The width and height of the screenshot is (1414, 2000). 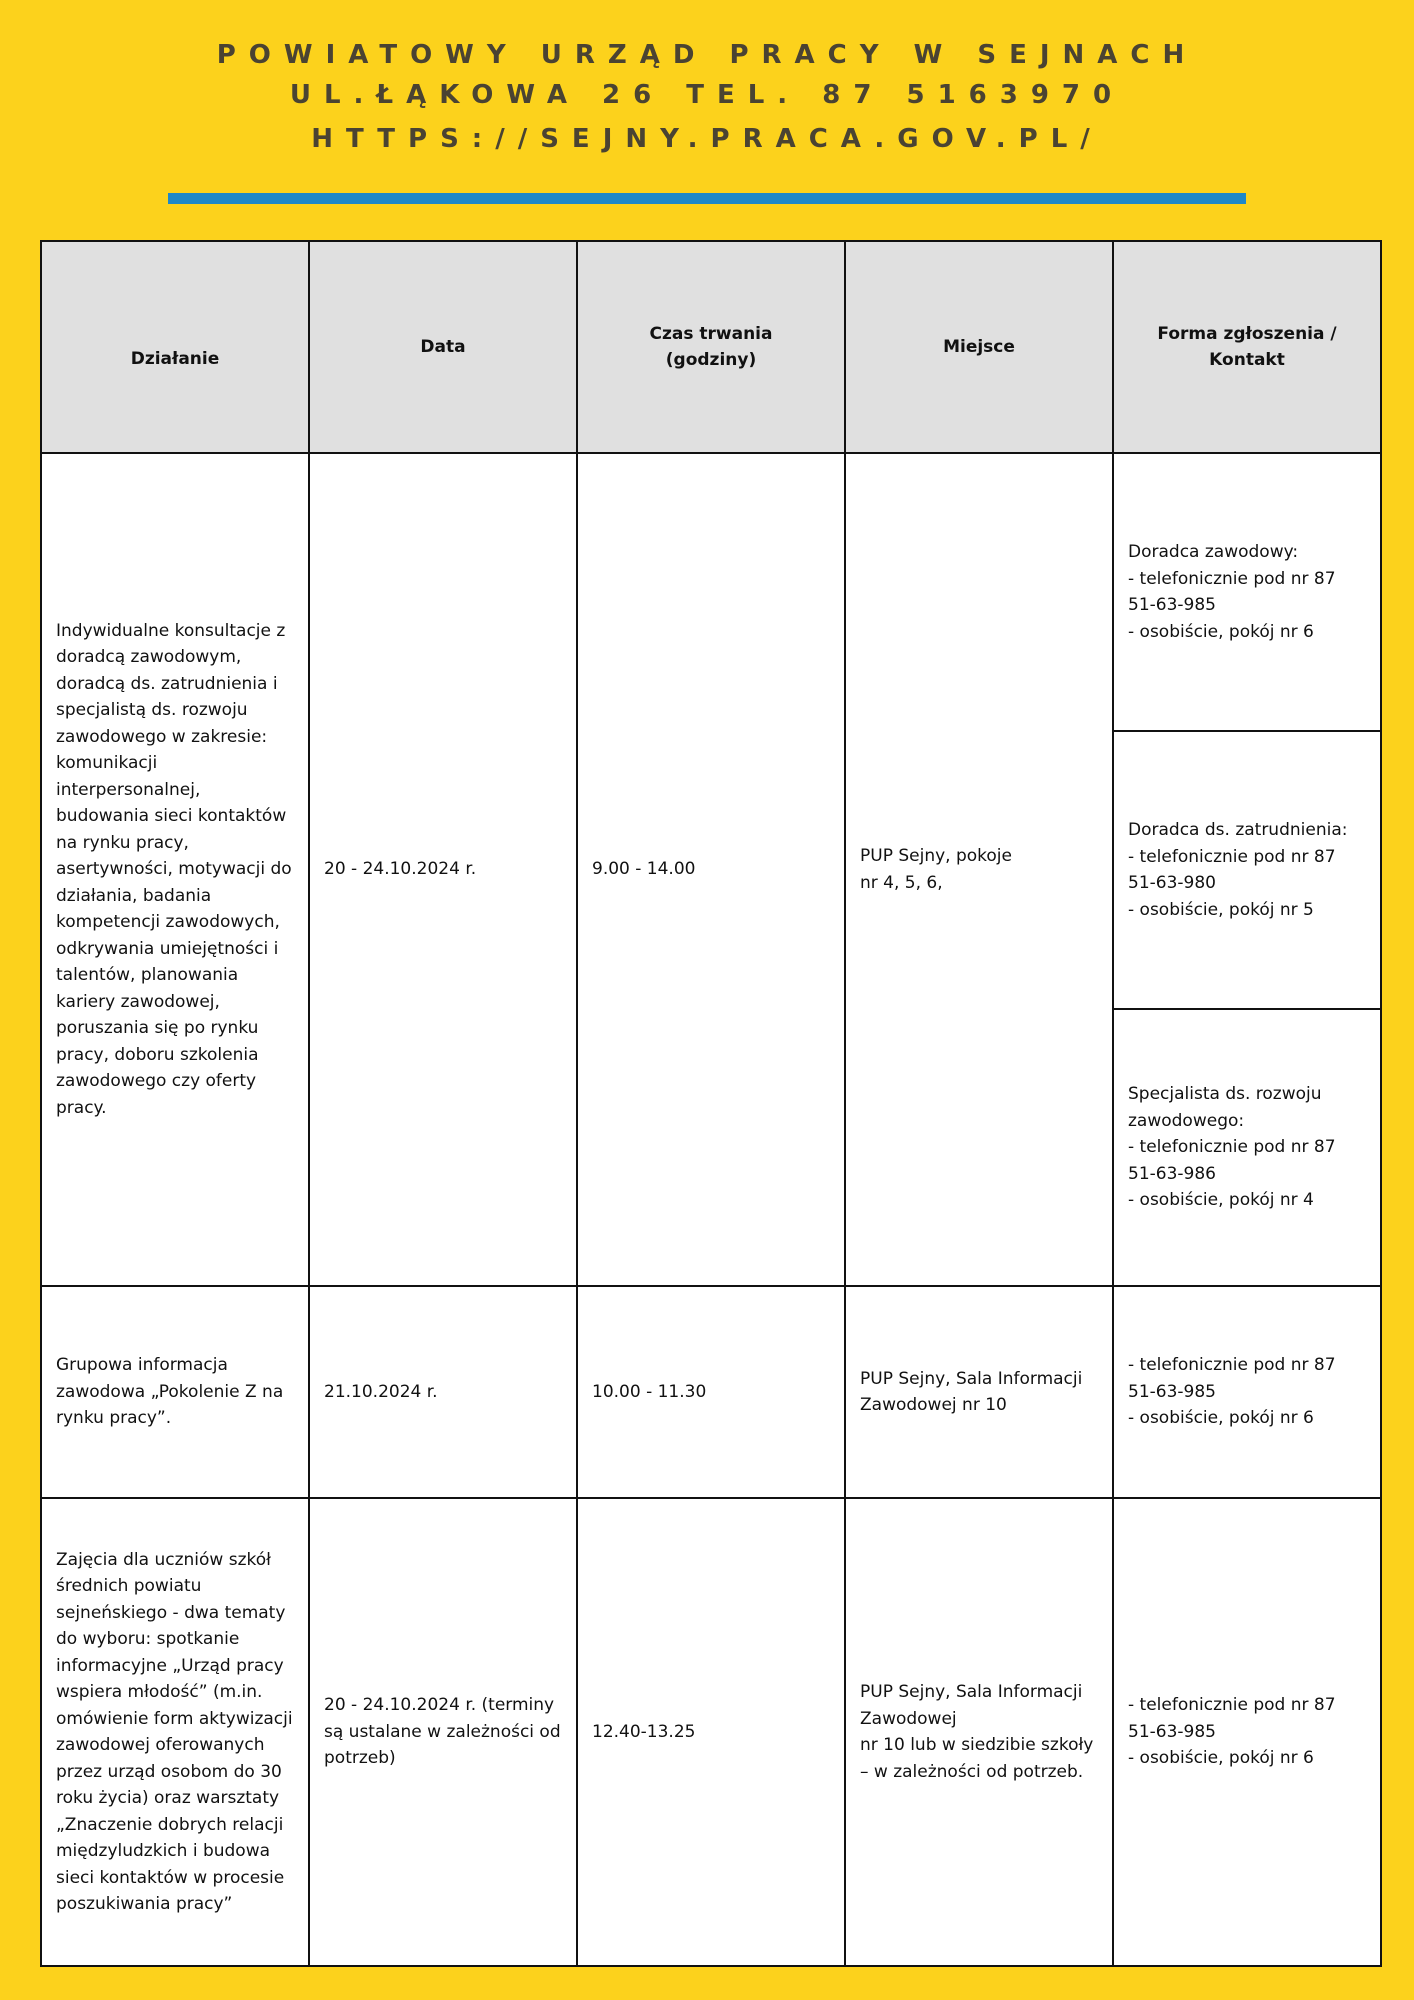 I want to click on cell-czas: 10.00 - 11.30, so click(x=711, y=1392).